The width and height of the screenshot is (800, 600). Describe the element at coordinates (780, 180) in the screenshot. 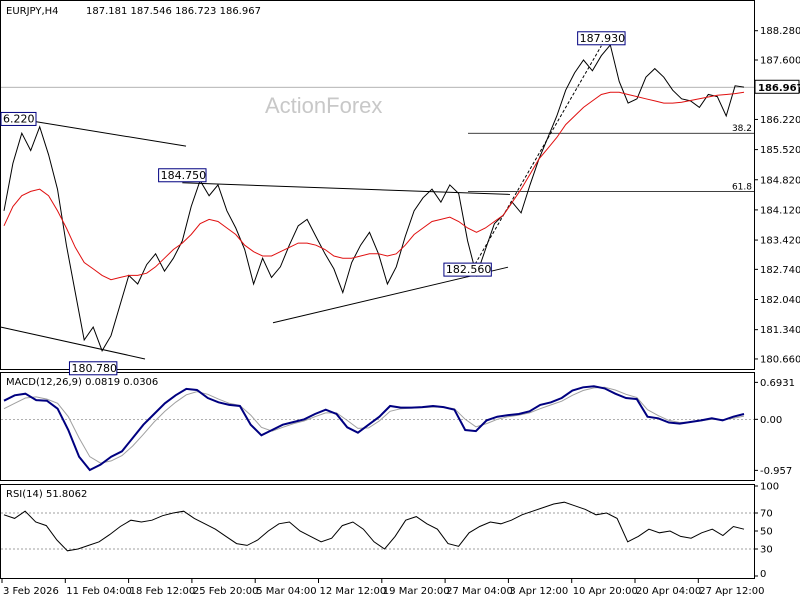

I see `price-axis-label: 184.820` at that location.